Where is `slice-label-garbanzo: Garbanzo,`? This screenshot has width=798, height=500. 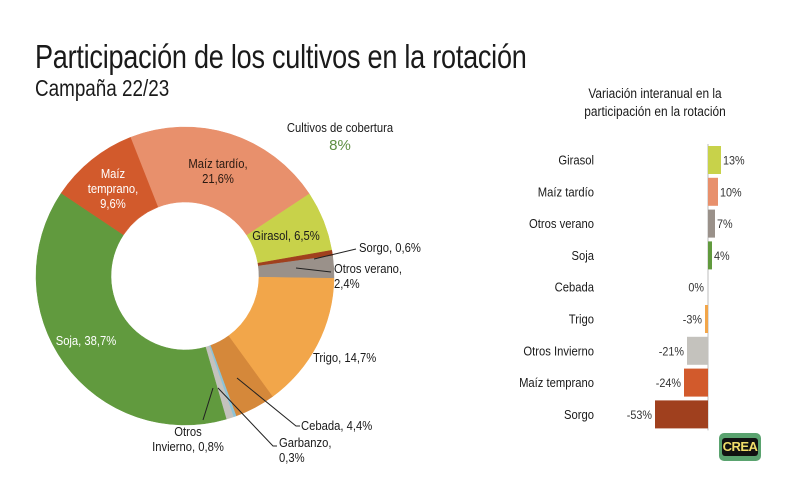 slice-label-garbanzo: Garbanzo, is located at coordinates (305, 442).